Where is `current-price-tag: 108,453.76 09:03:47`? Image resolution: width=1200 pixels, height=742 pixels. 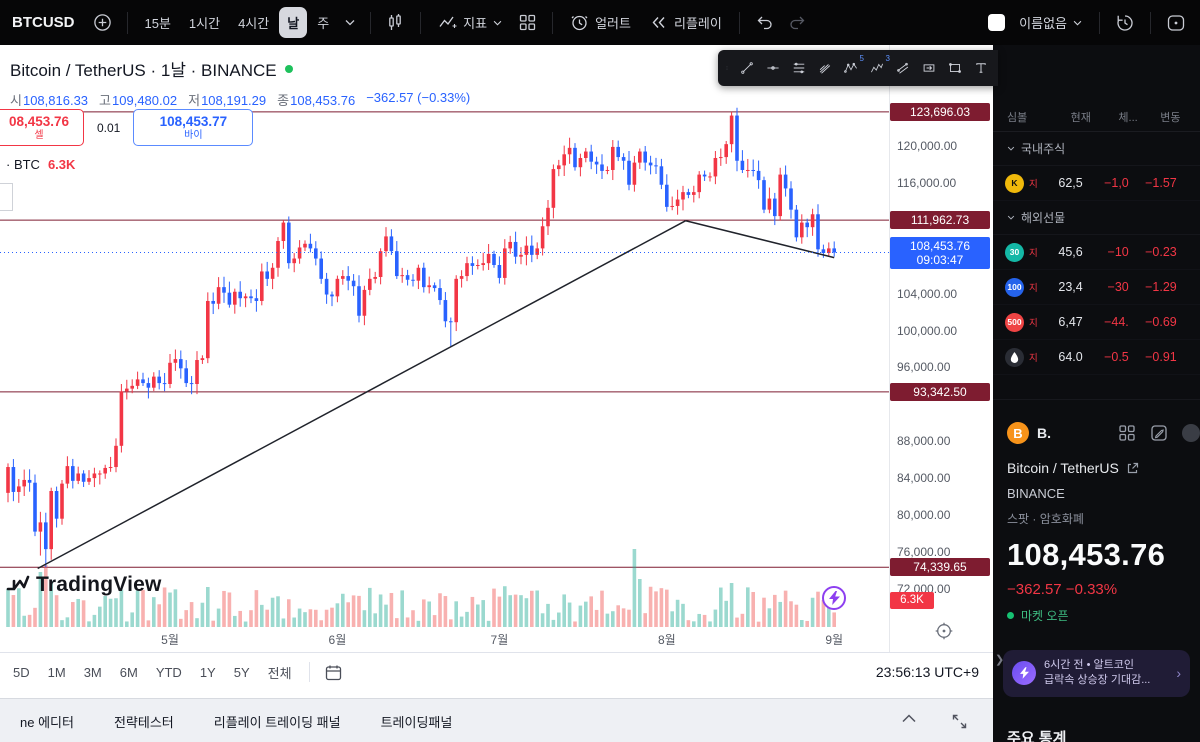 current-price-tag: 108,453.76 09:03:47 is located at coordinates (940, 252).